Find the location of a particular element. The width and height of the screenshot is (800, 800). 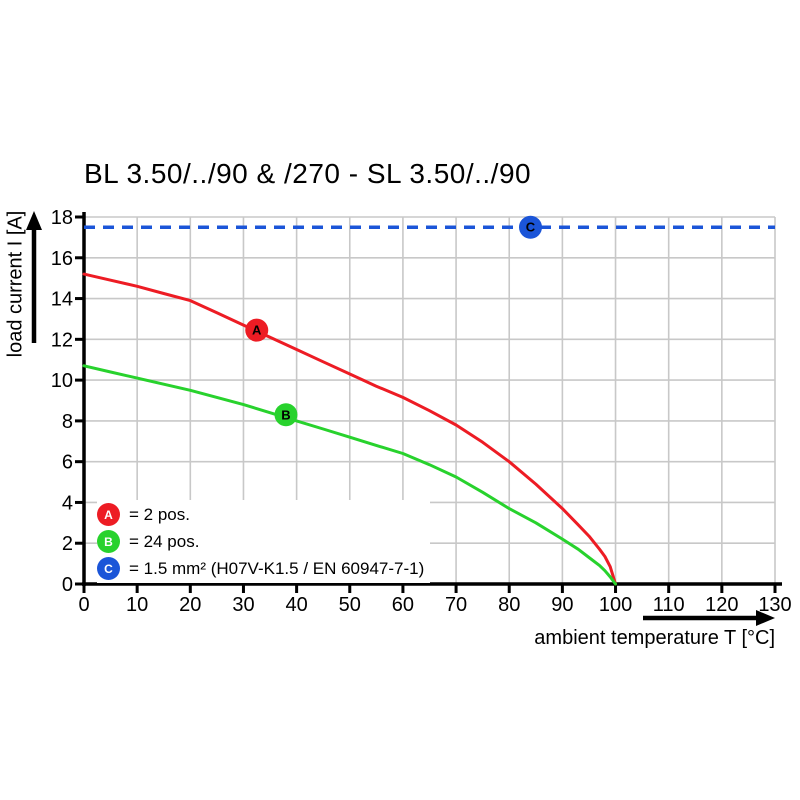

y-tick-label: 14 is located at coordinates (62, 300).